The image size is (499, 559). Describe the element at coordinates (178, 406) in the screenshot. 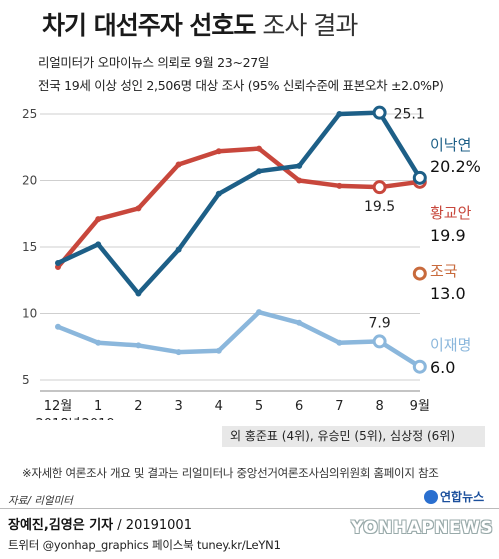

I see `x-tick-label: 3` at that location.